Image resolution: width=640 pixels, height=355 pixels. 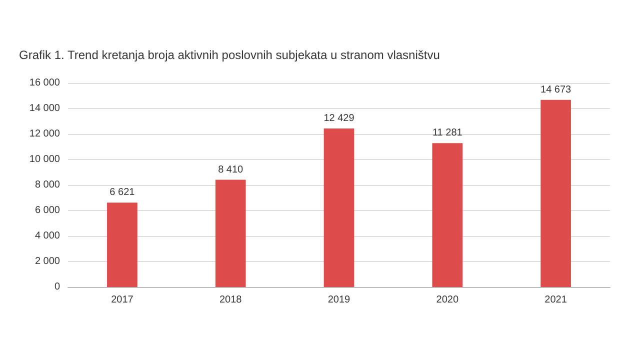 I want to click on y-tick-label: 10 000, so click(x=44, y=159).